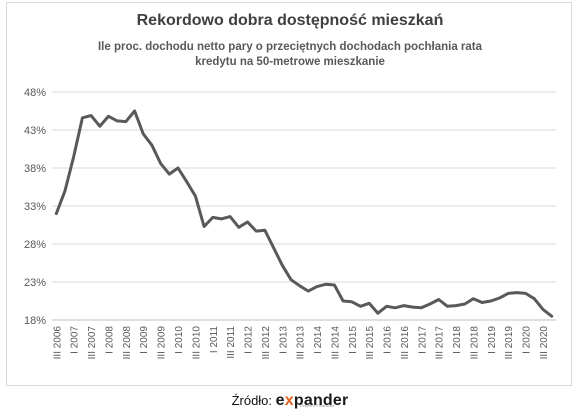  I want to click on y-tick-label: 18%, so click(35, 321).